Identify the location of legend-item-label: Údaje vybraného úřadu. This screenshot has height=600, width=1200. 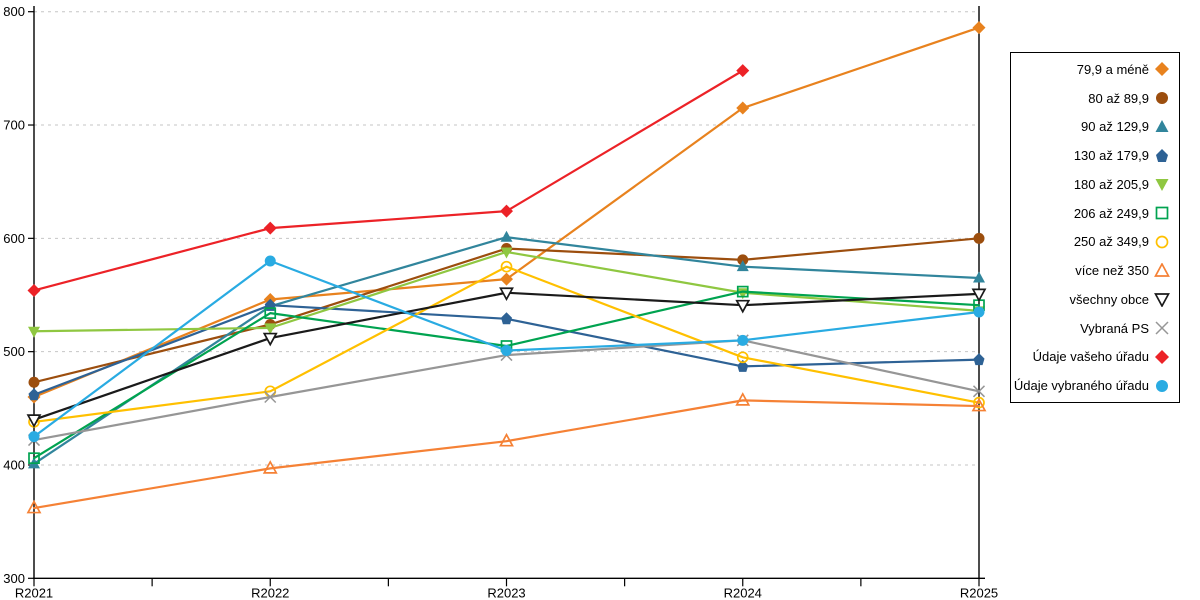
(1081, 386).